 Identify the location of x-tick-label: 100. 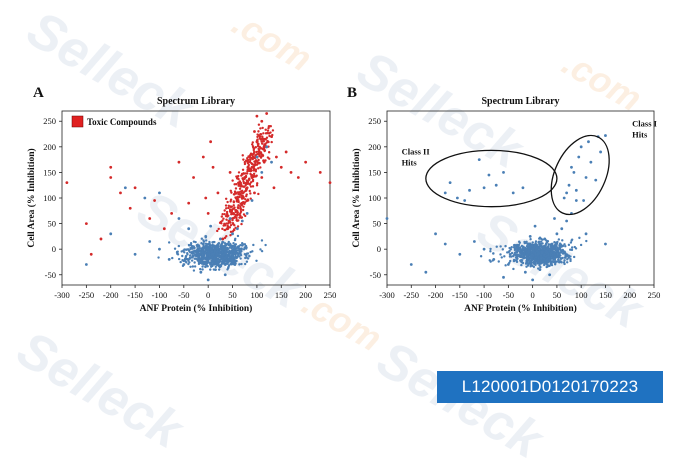
(257, 295).